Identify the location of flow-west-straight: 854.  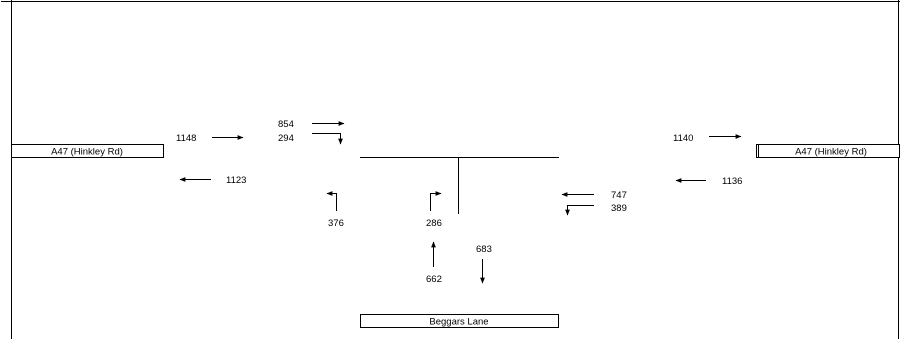
(286, 124).